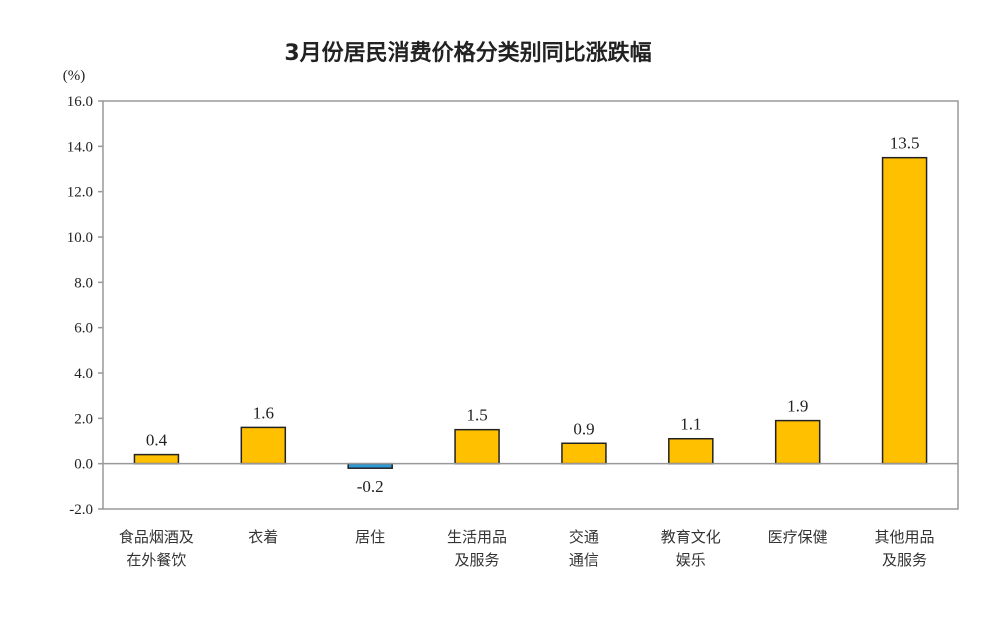 This screenshot has width=1000, height=619. I want to click on data-label: 1.1, so click(690, 424).